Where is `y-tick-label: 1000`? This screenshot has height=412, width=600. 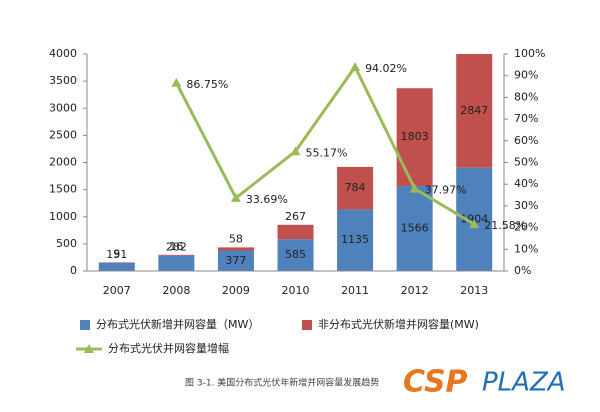
y-tick-label: 1000 is located at coordinates (63, 216).